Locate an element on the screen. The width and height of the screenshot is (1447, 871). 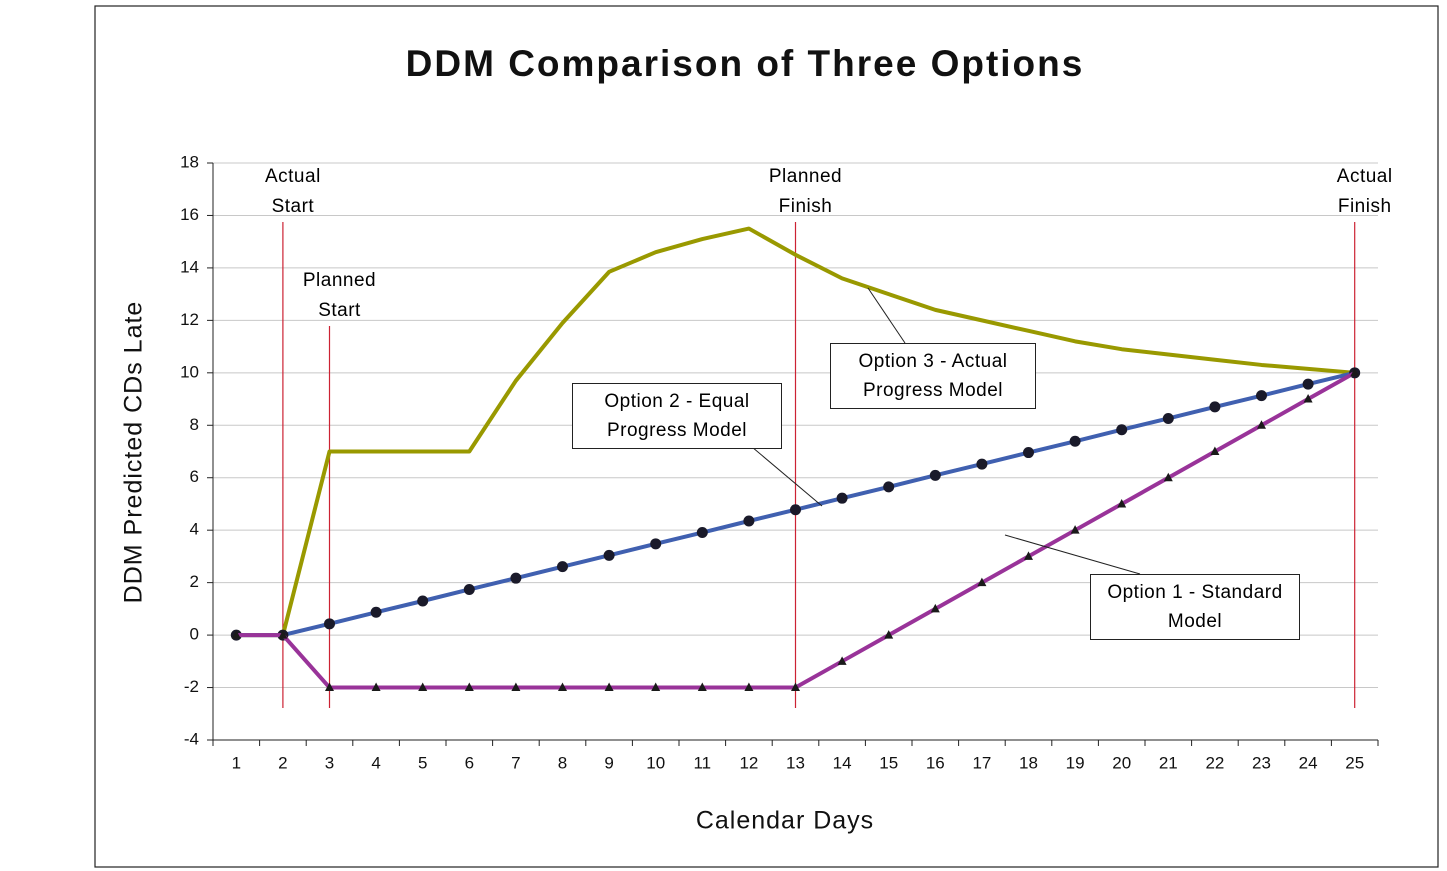
x-tick-label: 9 is located at coordinates (608, 762).